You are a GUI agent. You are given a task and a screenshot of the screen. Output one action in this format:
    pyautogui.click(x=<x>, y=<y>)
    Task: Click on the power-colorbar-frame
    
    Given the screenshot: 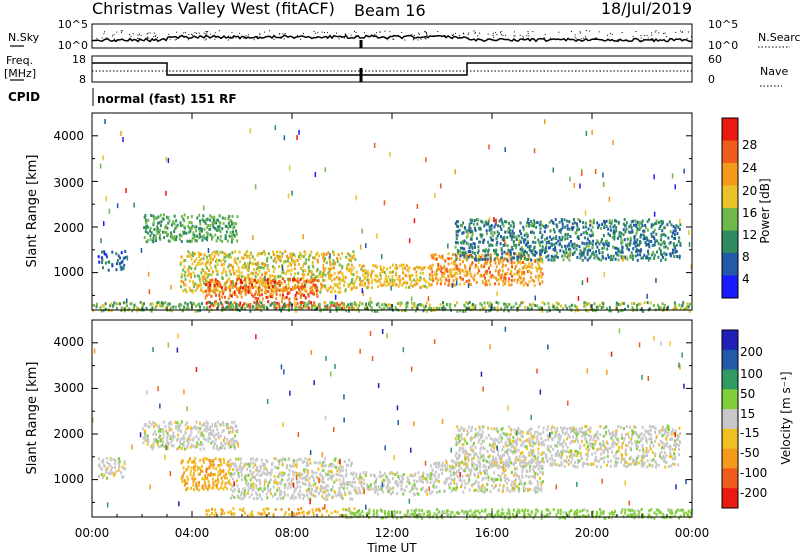 What is the action you would take?
    pyautogui.click(x=730, y=208)
    